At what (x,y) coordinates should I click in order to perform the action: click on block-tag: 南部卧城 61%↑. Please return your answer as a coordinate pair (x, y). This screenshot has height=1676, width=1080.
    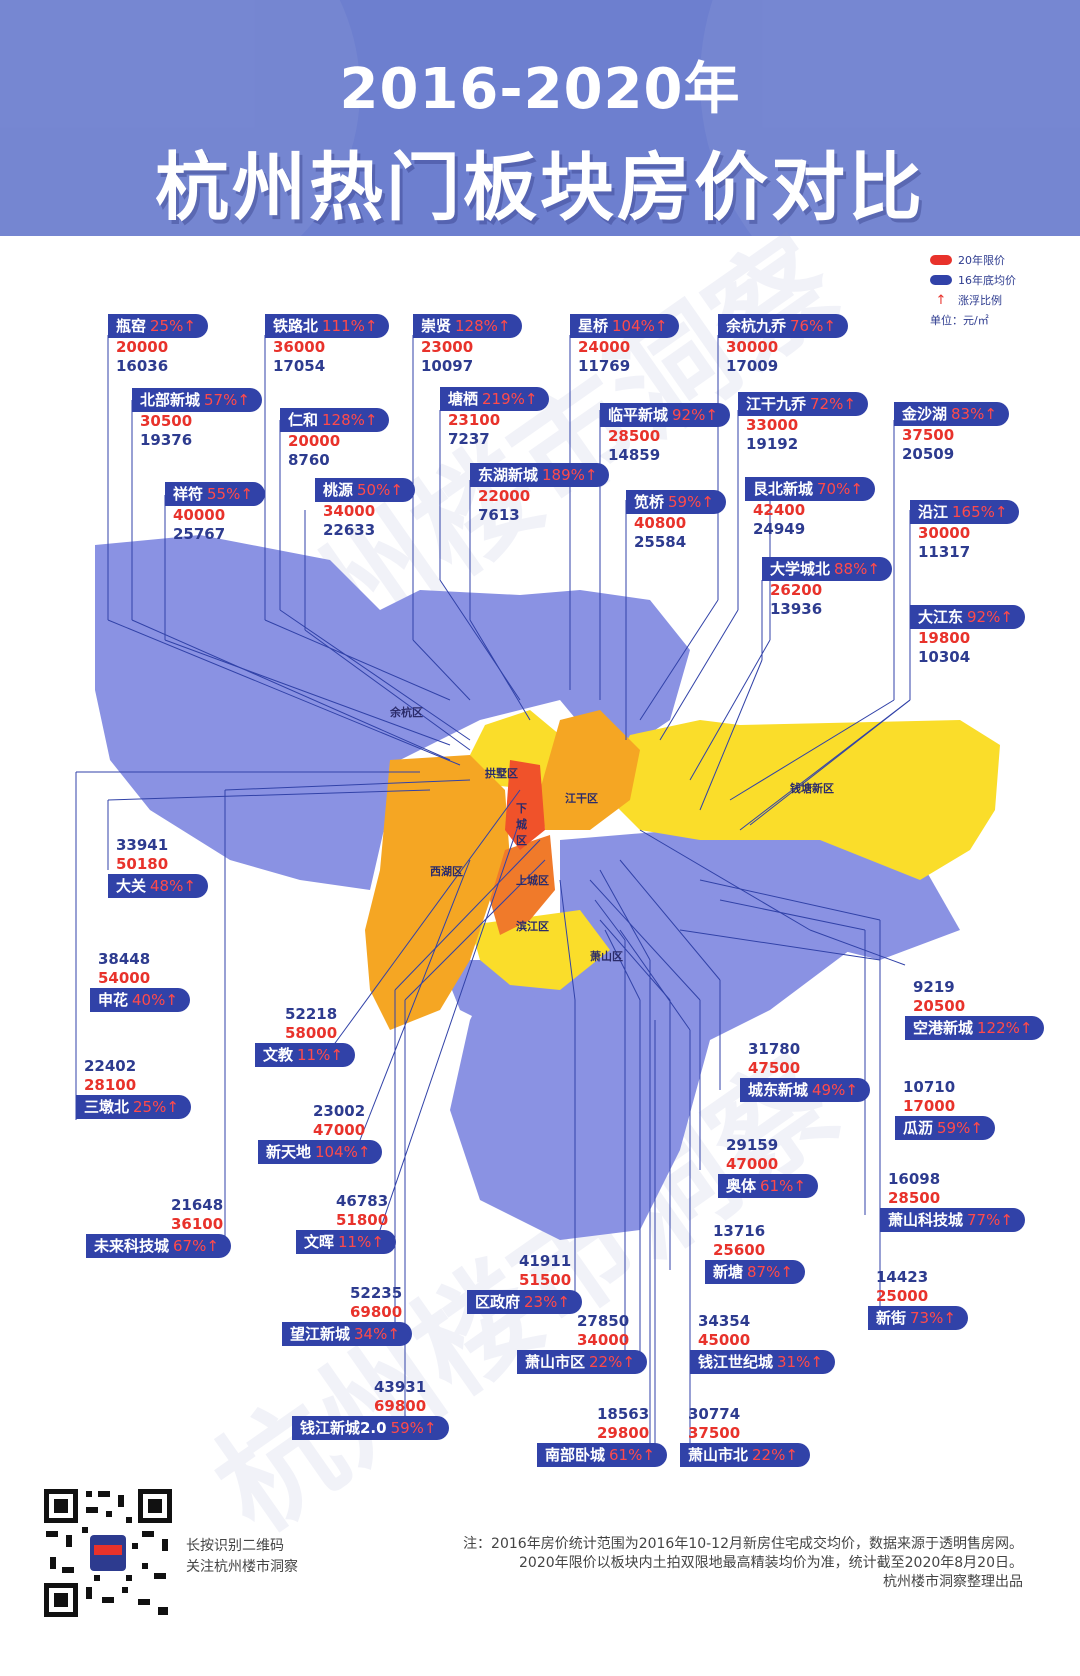
    Looking at the image, I should click on (602, 1455).